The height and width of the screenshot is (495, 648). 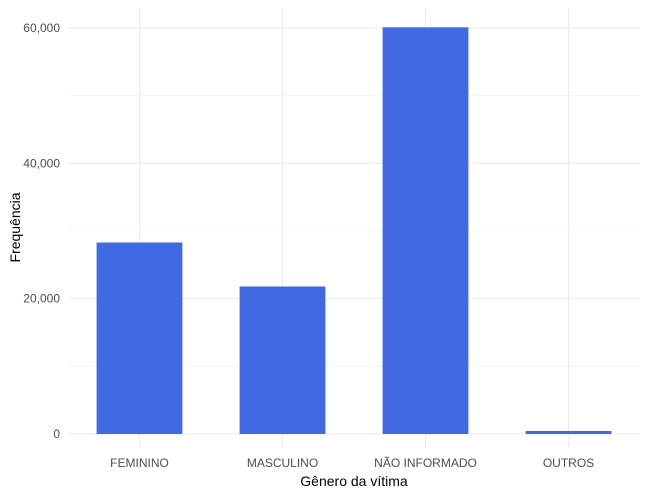 What do you see at coordinates (41, 231) in the screenshot?
I see `y-axis-ticks: 0 20,000 40,000 60,000` at bounding box center [41, 231].